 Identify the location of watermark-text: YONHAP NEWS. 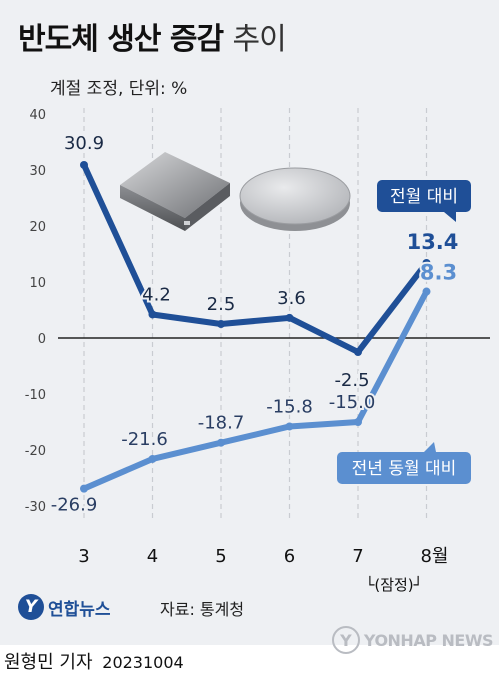
(428, 640).